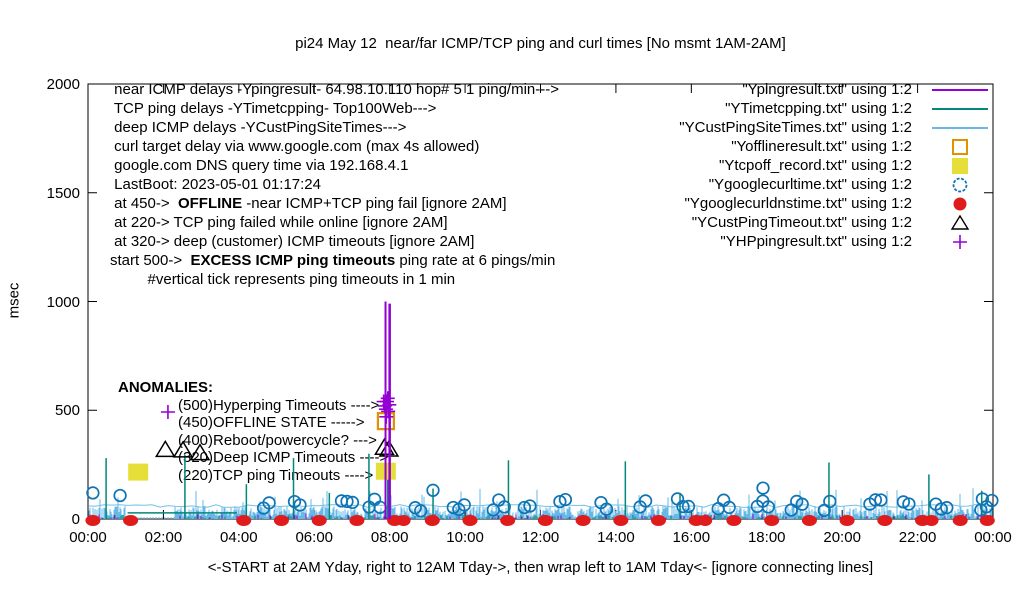  Describe the element at coordinates (540, 520) in the screenshot. I see `series-ygooglecurldnstime` at that location.